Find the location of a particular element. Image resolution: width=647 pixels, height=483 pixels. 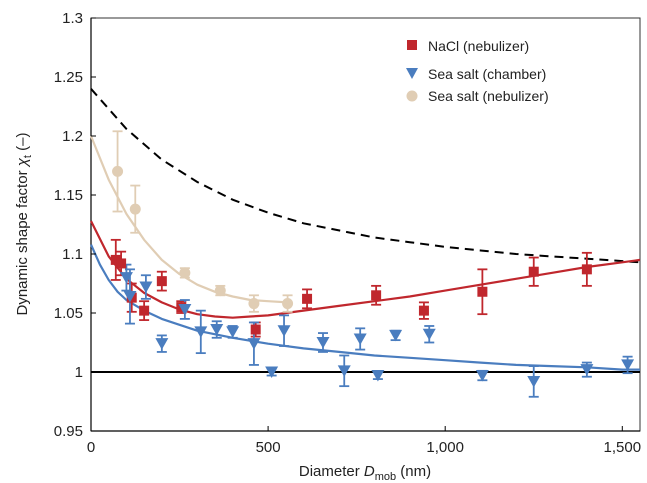

y-tick-label: 1.05 is located at coordinates (68, 313).